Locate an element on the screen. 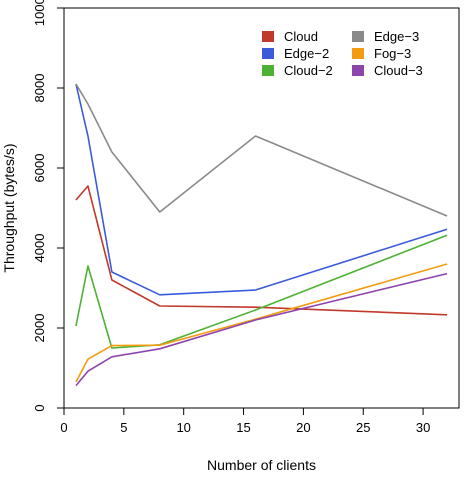 The image size is (474, 480). y-tick-label: 10000 is located at coordinates (39, 13).